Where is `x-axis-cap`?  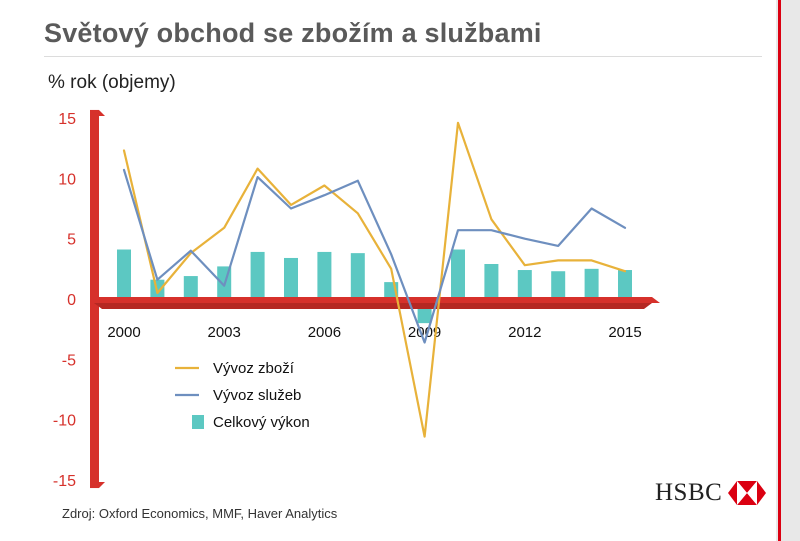 x-axis-cap is located at coordinates (656, 300).